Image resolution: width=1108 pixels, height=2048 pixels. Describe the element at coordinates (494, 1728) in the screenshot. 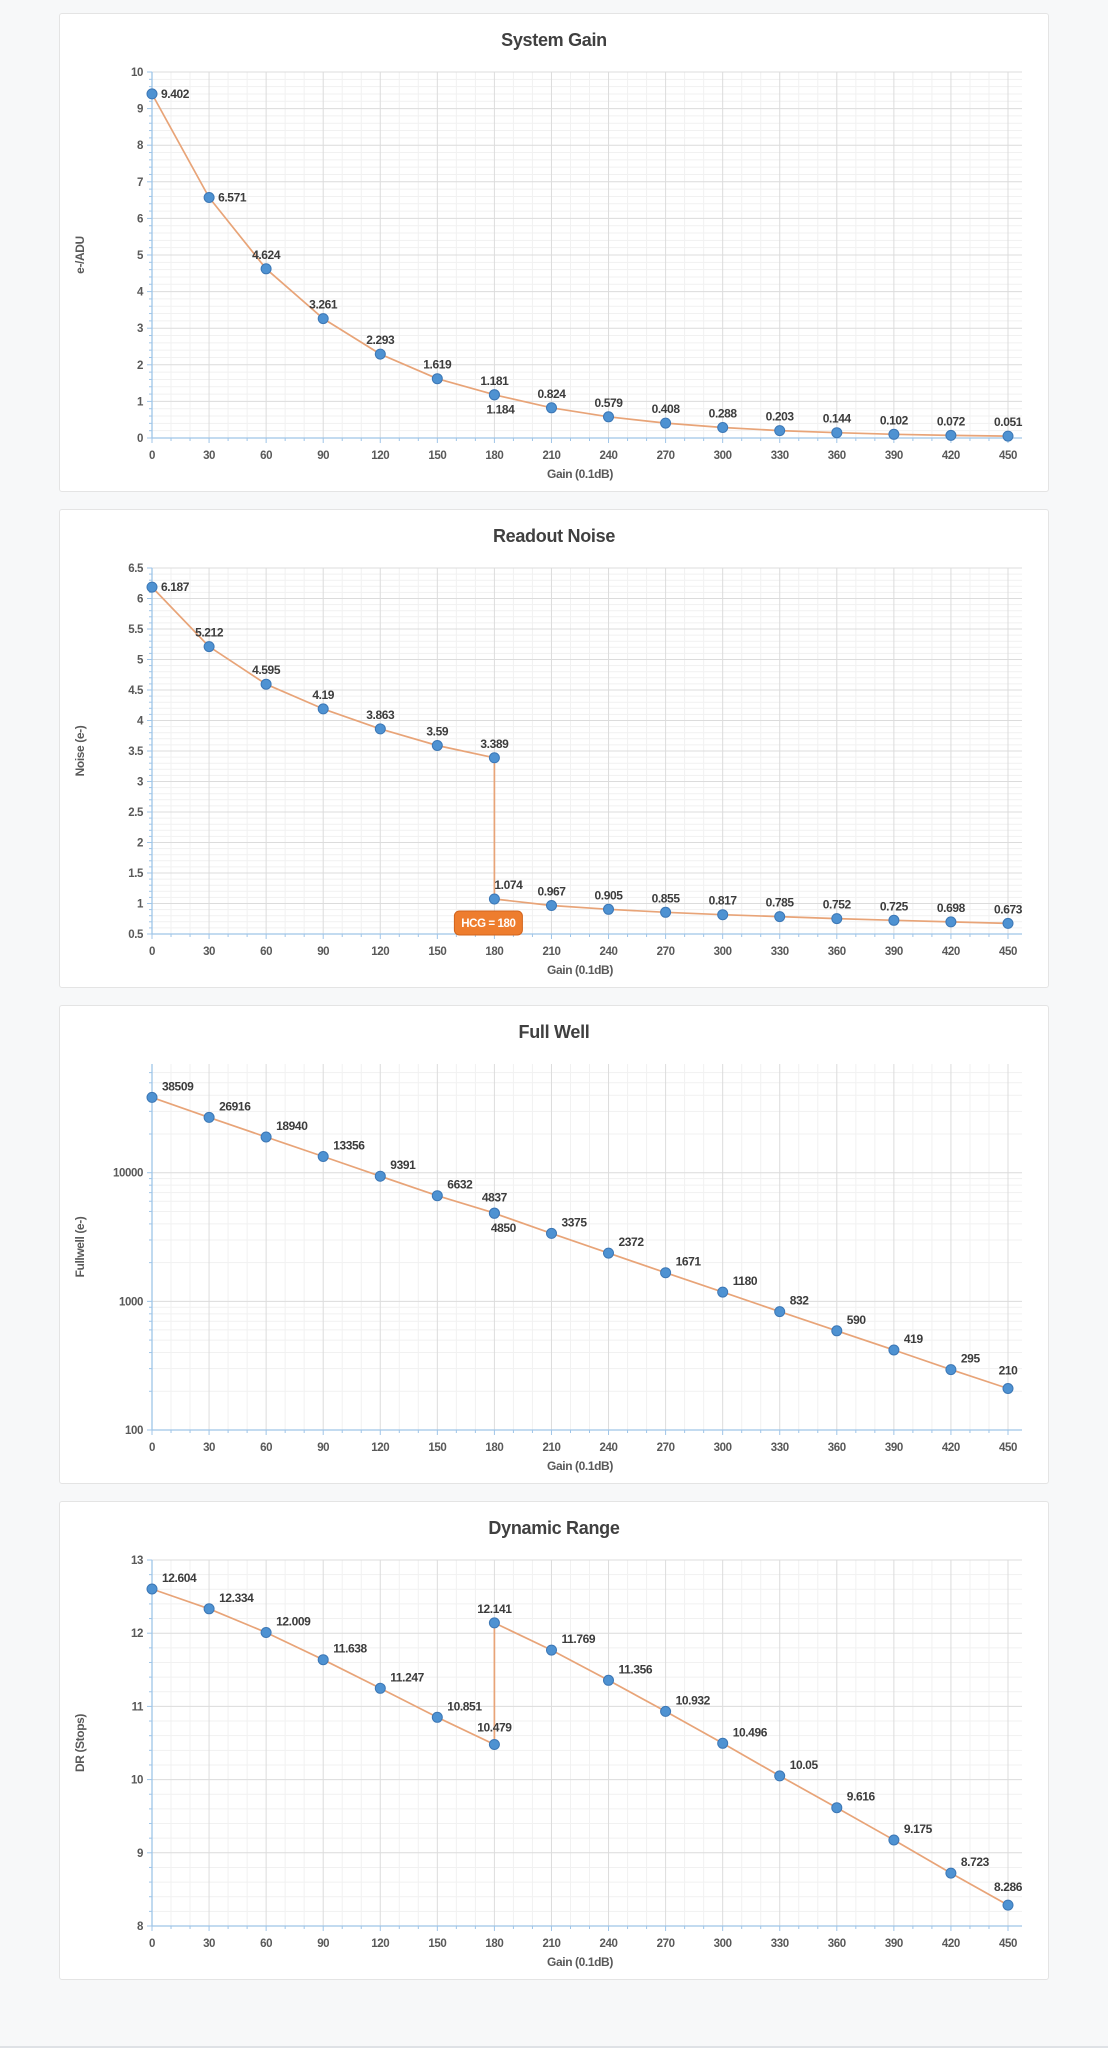

I see `data-point-label: 10.479` at that location.